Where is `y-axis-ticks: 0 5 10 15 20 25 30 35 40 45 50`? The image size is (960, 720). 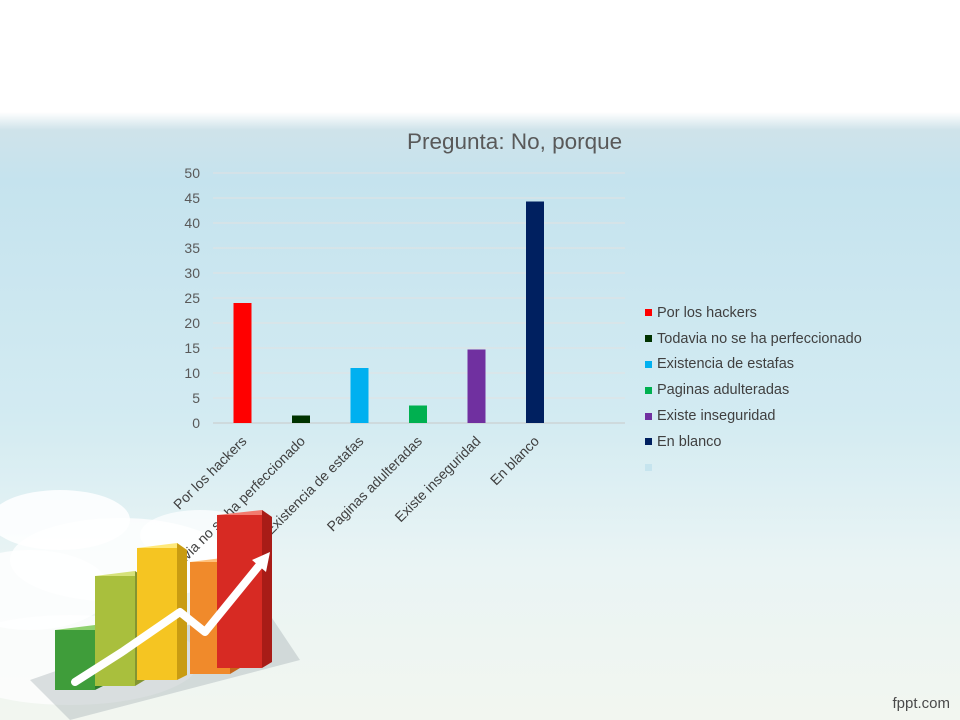 y-axis-ticks: 0 5 10 15 20 25 30 35 40 45 50 is located at coordinates (192, 298).